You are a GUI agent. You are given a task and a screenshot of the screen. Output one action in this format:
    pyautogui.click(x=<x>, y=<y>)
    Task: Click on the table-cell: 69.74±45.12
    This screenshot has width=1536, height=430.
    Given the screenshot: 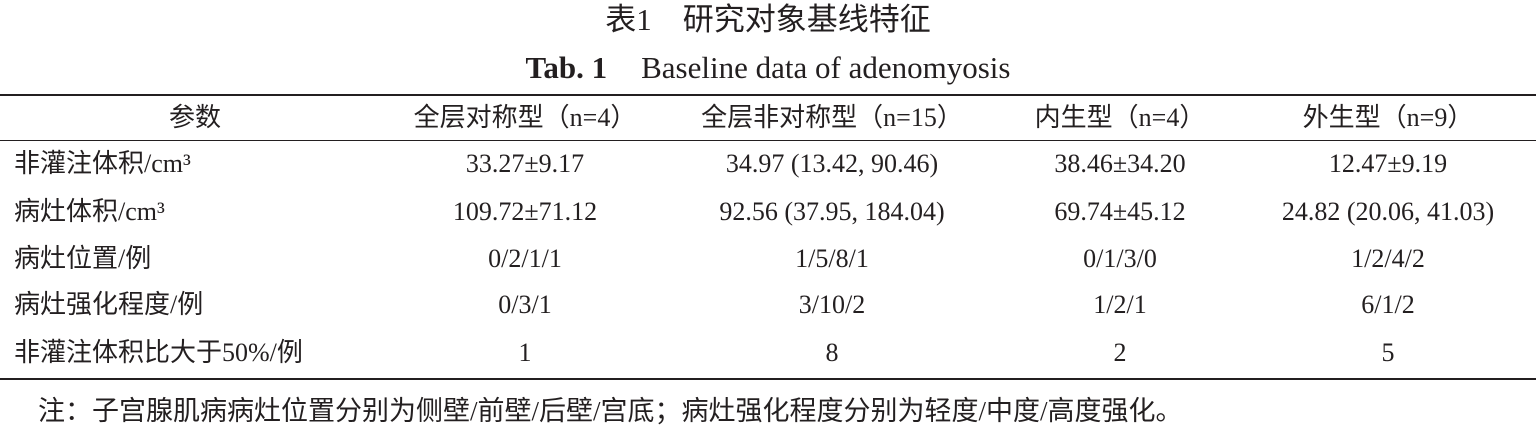 What is the action you would take?
    pyautogui.click(x=1120, y=211)
    